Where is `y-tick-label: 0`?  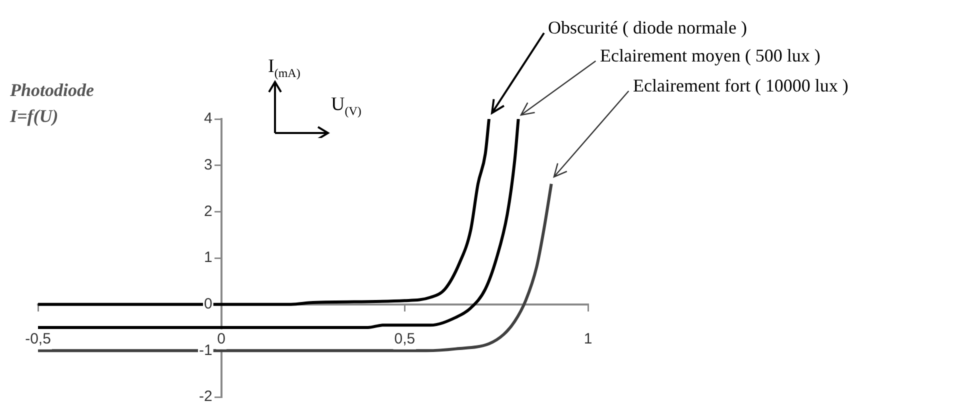
y-tick-label: 0 is located at coordinates (208, 303).